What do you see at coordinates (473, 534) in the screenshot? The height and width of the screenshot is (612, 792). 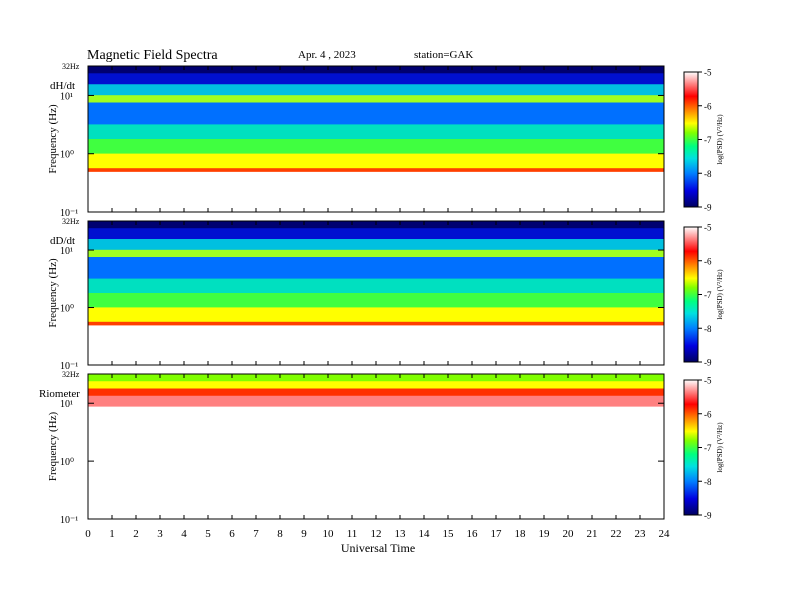 I see `x-tick-label: 16` at bounding box center [473, 534].